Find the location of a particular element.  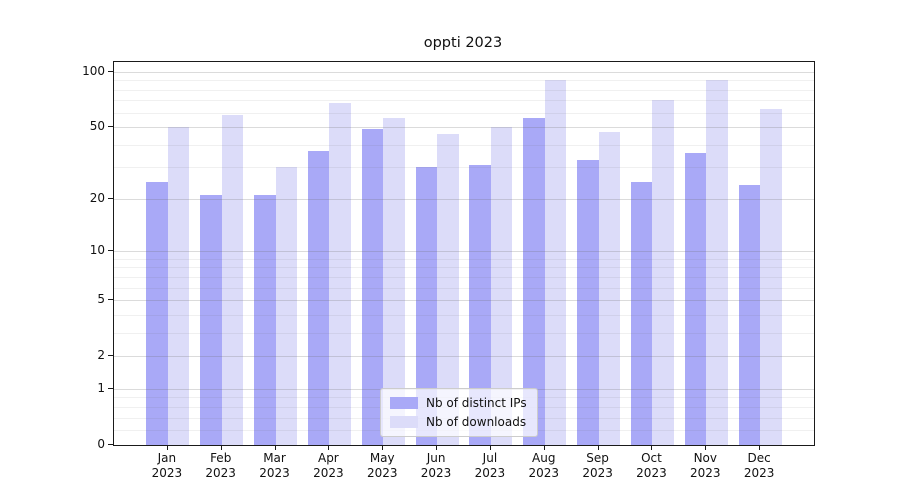

y-tick-label-5: 5 is located at coordinates (101, 299).